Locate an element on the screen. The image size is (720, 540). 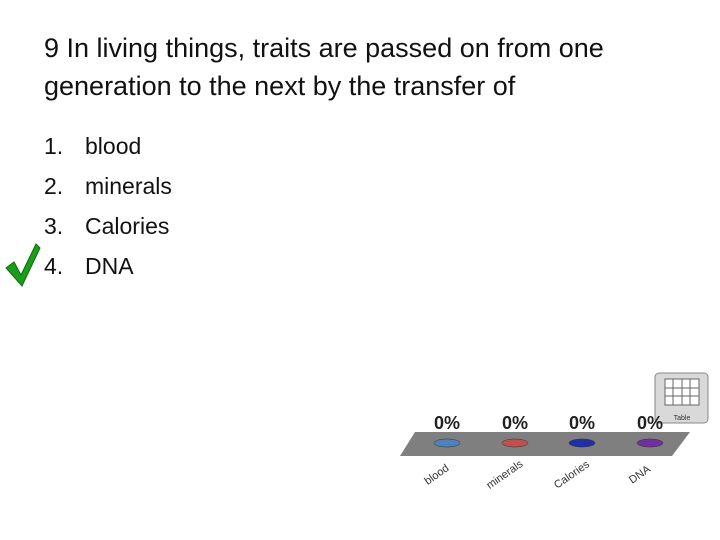
option-number: 3. is located at coordinates (53, 226).